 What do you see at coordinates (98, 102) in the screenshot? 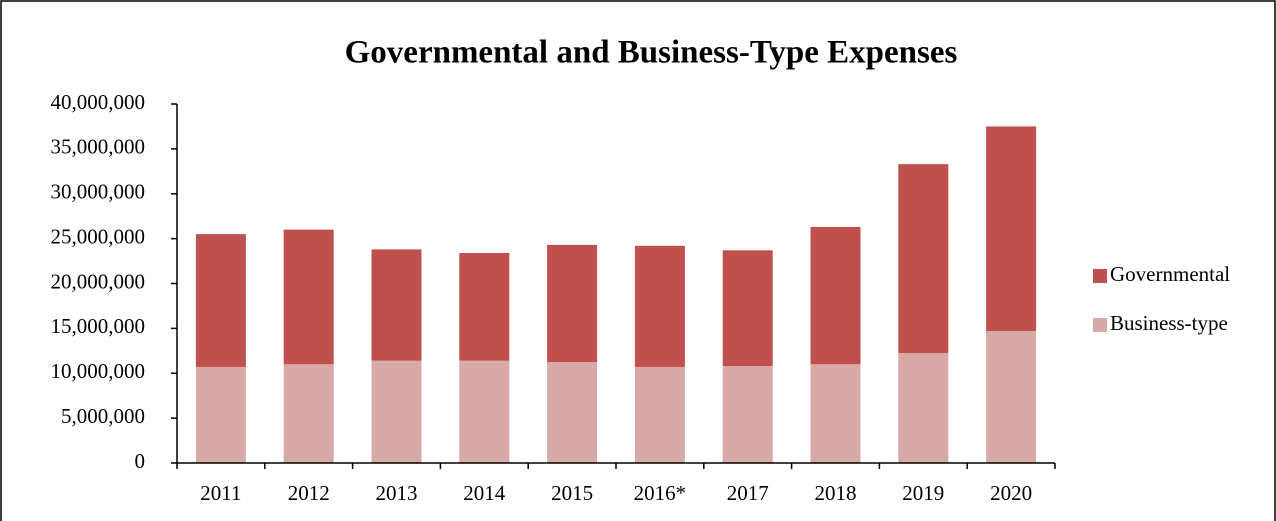
I see `y-tick-label: 40,000,000` at bounding box center [98, 102].